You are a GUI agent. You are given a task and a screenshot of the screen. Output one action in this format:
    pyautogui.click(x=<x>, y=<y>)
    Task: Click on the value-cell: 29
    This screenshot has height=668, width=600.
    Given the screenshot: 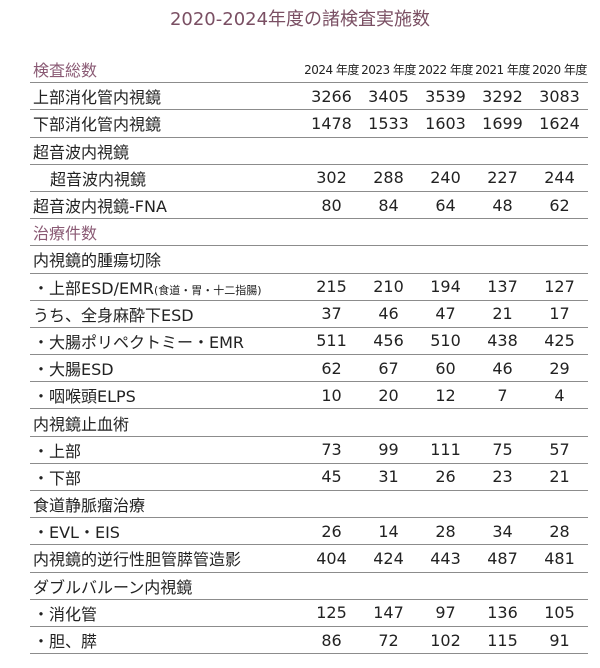 What is the action you would take?
    pyautogui.click(x=559, y=368)
    